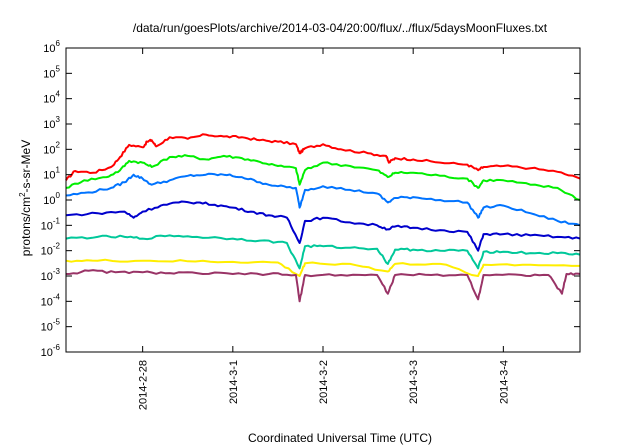 The width and height of the screenshot is (640, 448). What do you see at coordinates (58, 43) in the screenshot?
I see `y-tick-exponent: 6` at bounding box center [58, 43].